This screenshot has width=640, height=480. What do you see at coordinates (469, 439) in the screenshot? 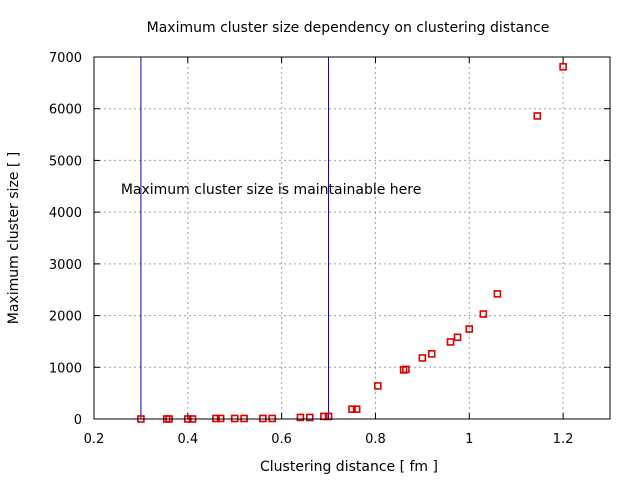
I see `x-tick-label: 1` at bounding box center [469, 439].